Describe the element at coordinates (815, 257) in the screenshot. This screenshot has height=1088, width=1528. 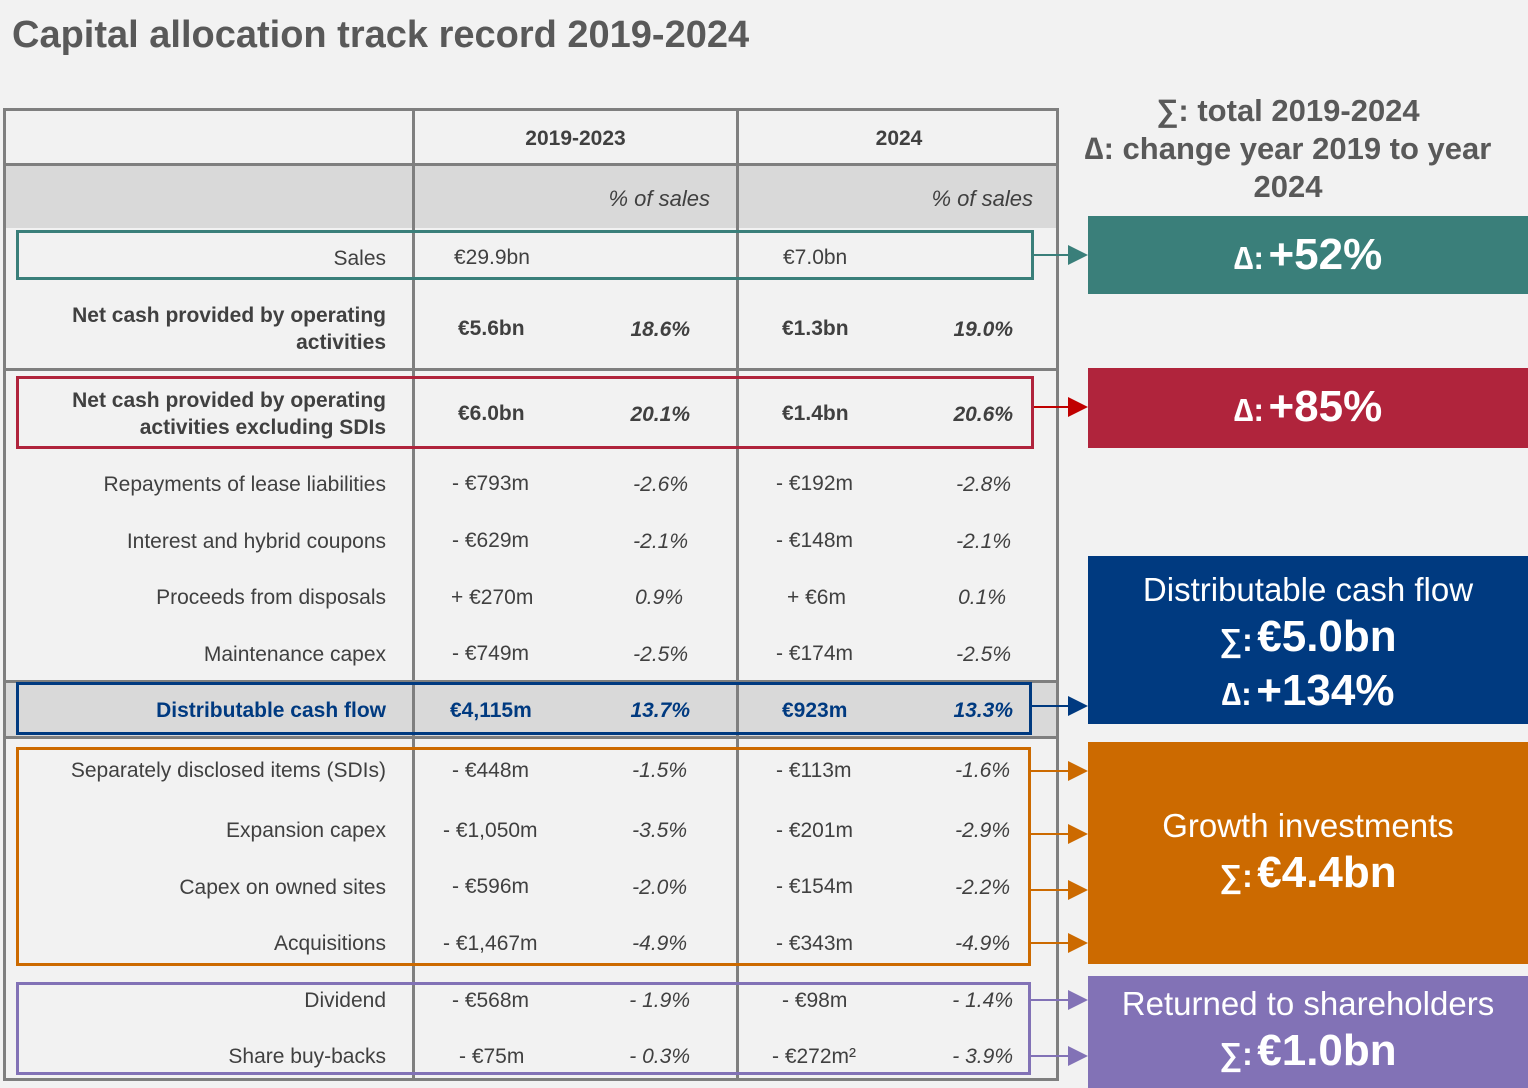
I see `row-value-2024: €7.0bn` at that location.